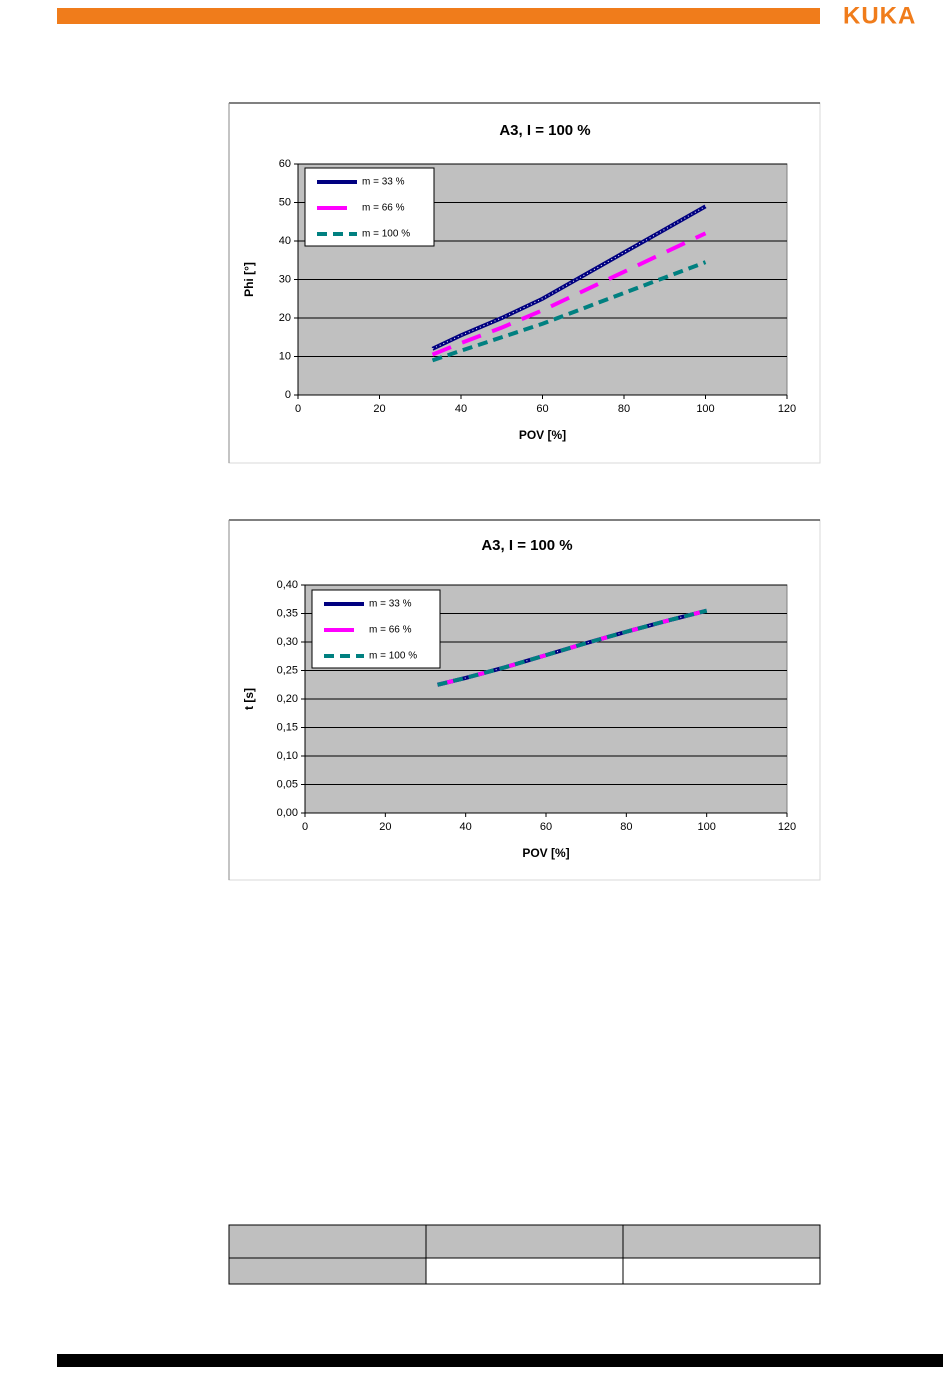 The width and height of the screenshot is (950, 1384). Describe the element at coordinates (287, 670) in the screenshot. I see `y-tick-label: 0,25` at that location.